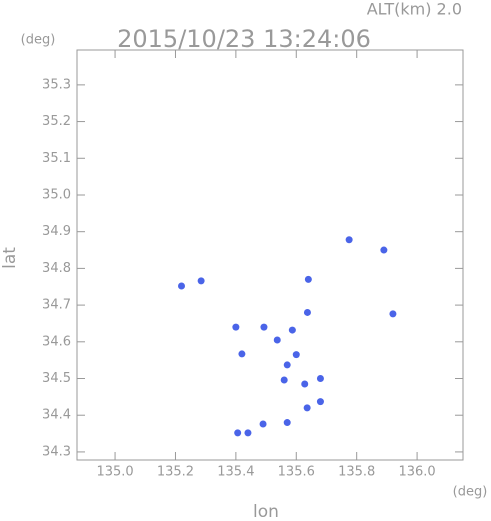 This screenshot has height=521, width=491. Describe the element at coordinates (10, 258) in the screenshot. I see `y-label: lat` at that location.